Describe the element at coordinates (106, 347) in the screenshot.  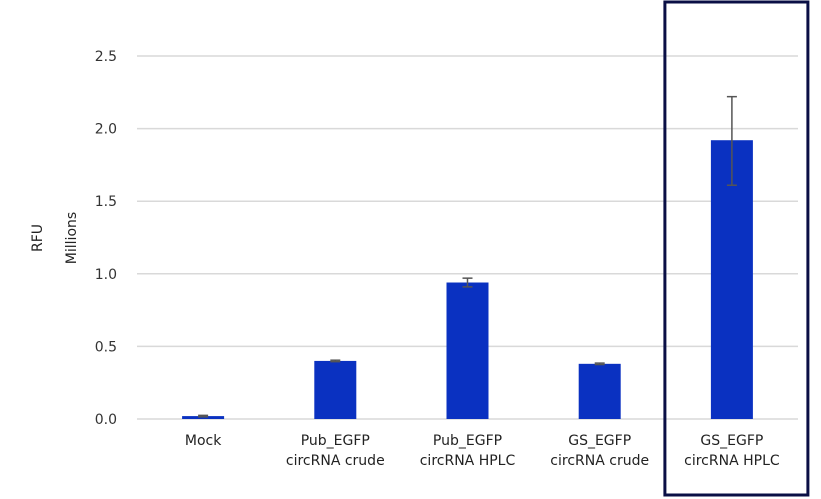
I see `y-tick-label: 0.5` at that location.